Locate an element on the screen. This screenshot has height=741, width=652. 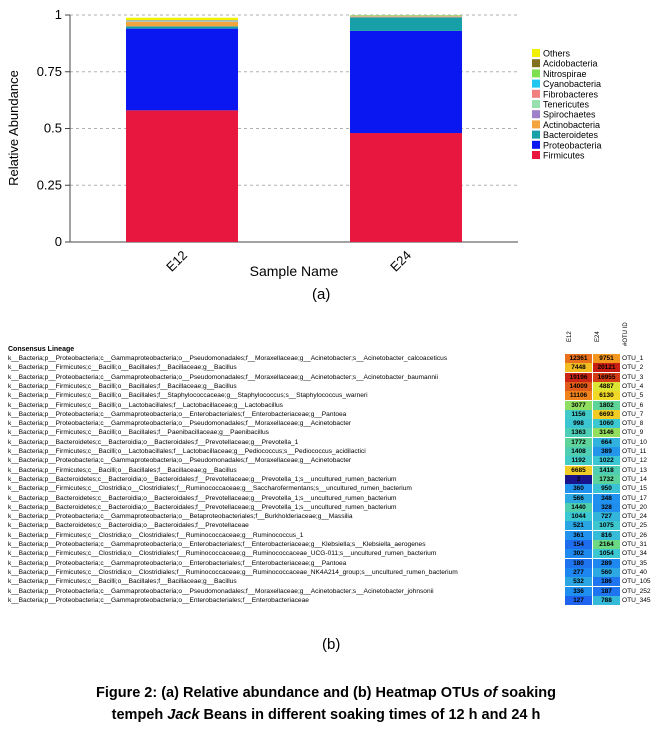
panel-label-a: (a) is located at coordinates (321, 294).